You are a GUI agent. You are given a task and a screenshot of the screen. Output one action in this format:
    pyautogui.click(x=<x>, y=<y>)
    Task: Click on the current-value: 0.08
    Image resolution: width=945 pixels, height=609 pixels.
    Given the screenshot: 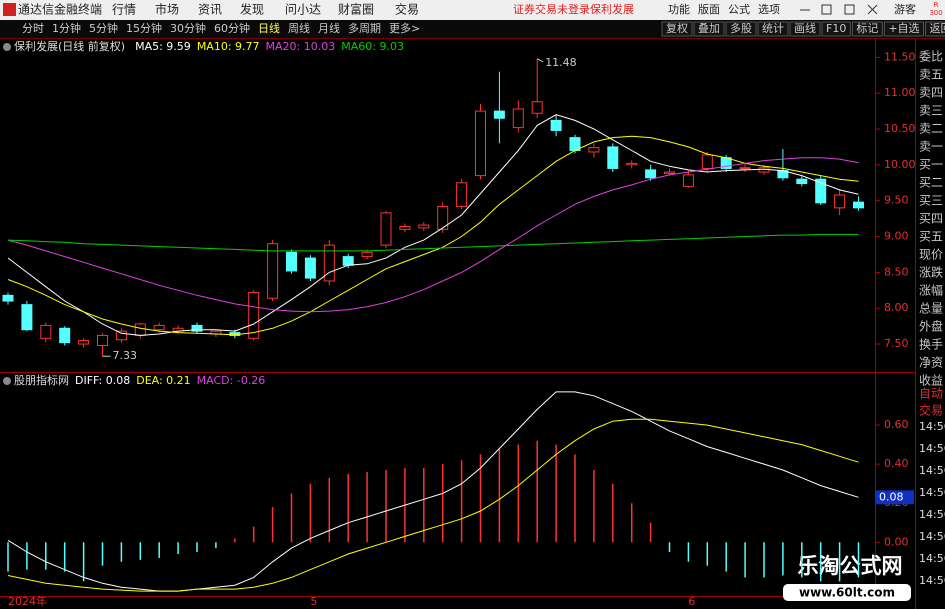 What is the action you would take?
    pyautogui.click(x=891, y=496)
    